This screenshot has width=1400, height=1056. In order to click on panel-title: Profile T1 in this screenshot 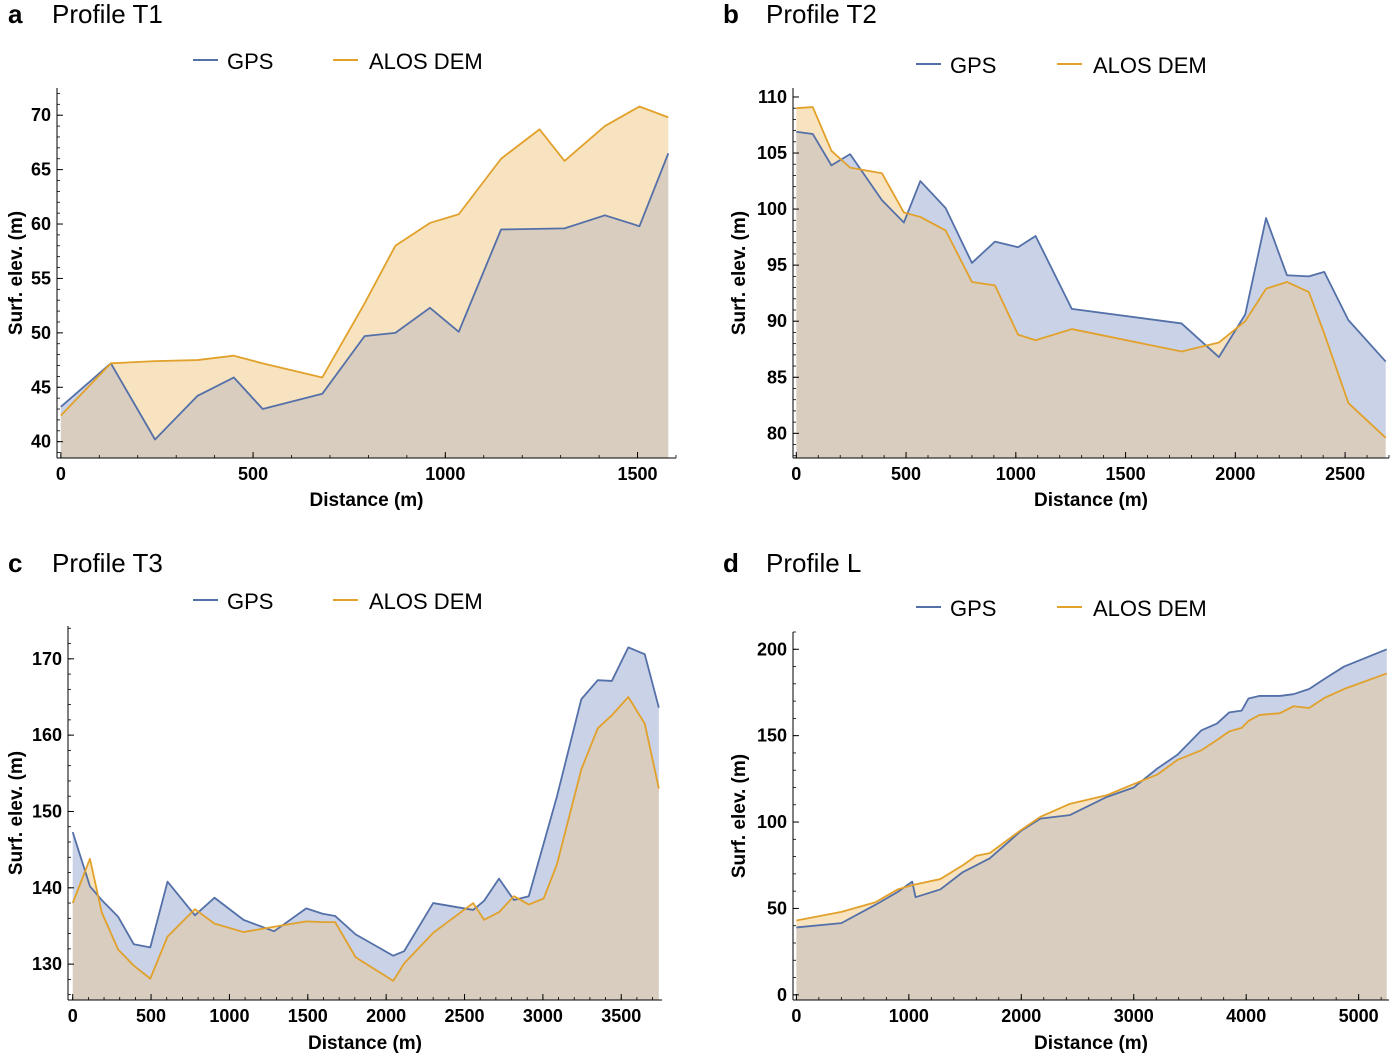, I will do `click(107, 14)`.